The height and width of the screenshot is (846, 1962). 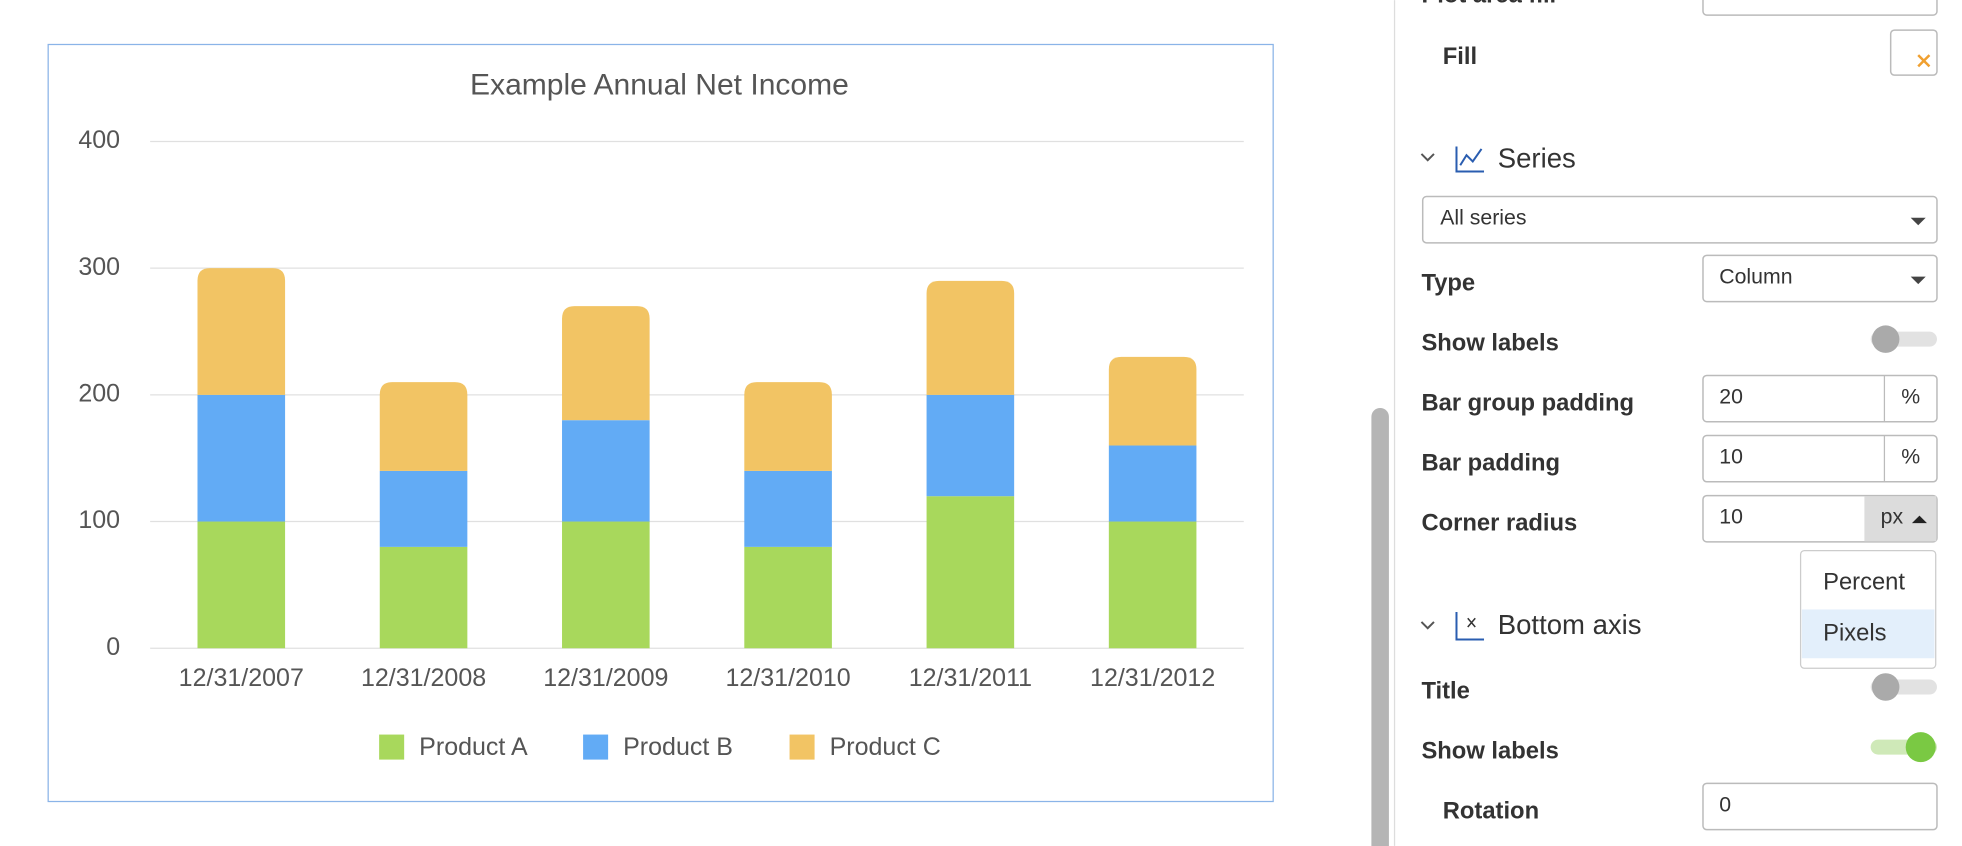 What do you see at coordinates (1527, 403) in the screenshot?
I see `label: Bar group padding` at bounding box center [1527, 403].